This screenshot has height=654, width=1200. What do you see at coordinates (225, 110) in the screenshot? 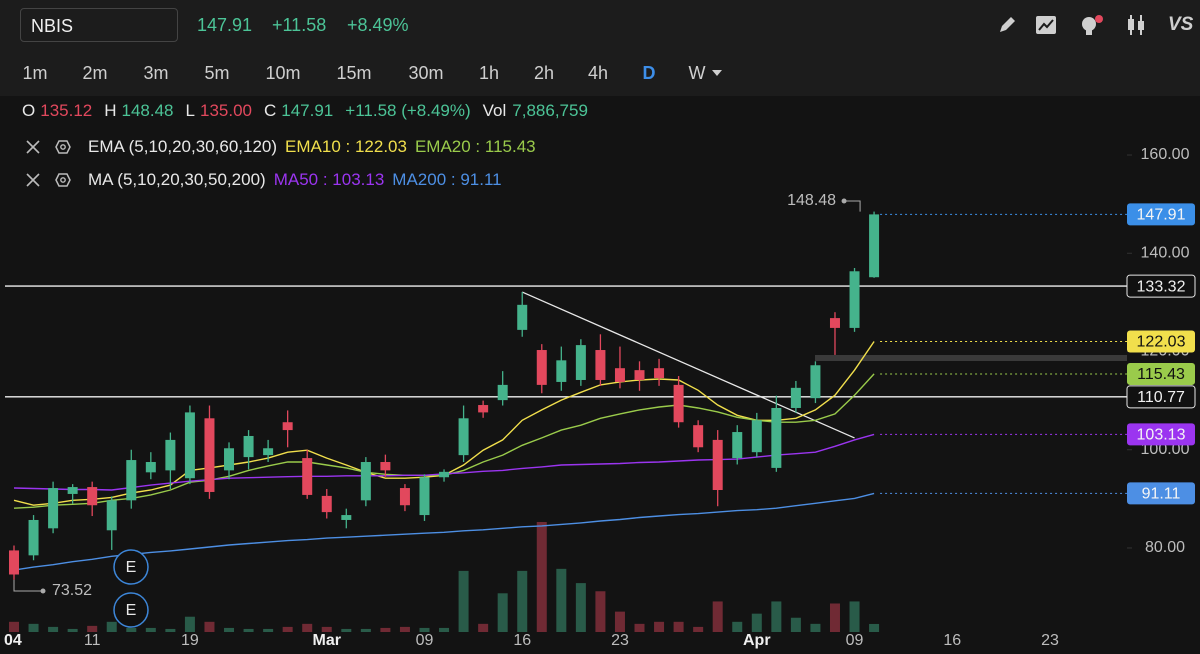
I see `quote-value: 135.00` at bounding box center [225, 110].